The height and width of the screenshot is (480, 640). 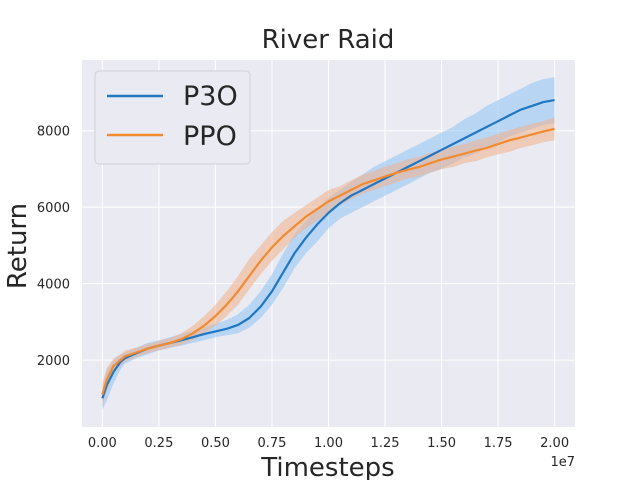 What do you see at coordinates (385, 443) in the screenshot?
I see `x-tick-label: 1.25` at bounding box center [385, 443].